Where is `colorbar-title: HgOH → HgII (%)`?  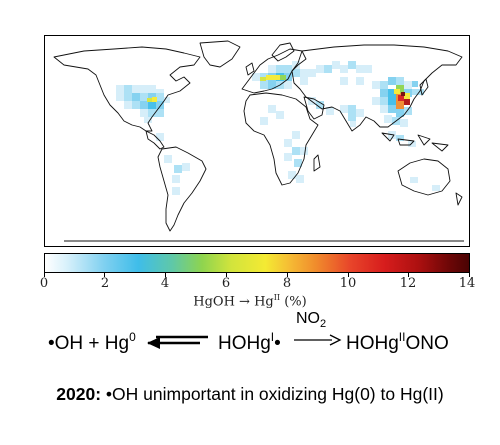
colorbar-title: HgOH → HgII (%) is located at coordinates (250, 301).